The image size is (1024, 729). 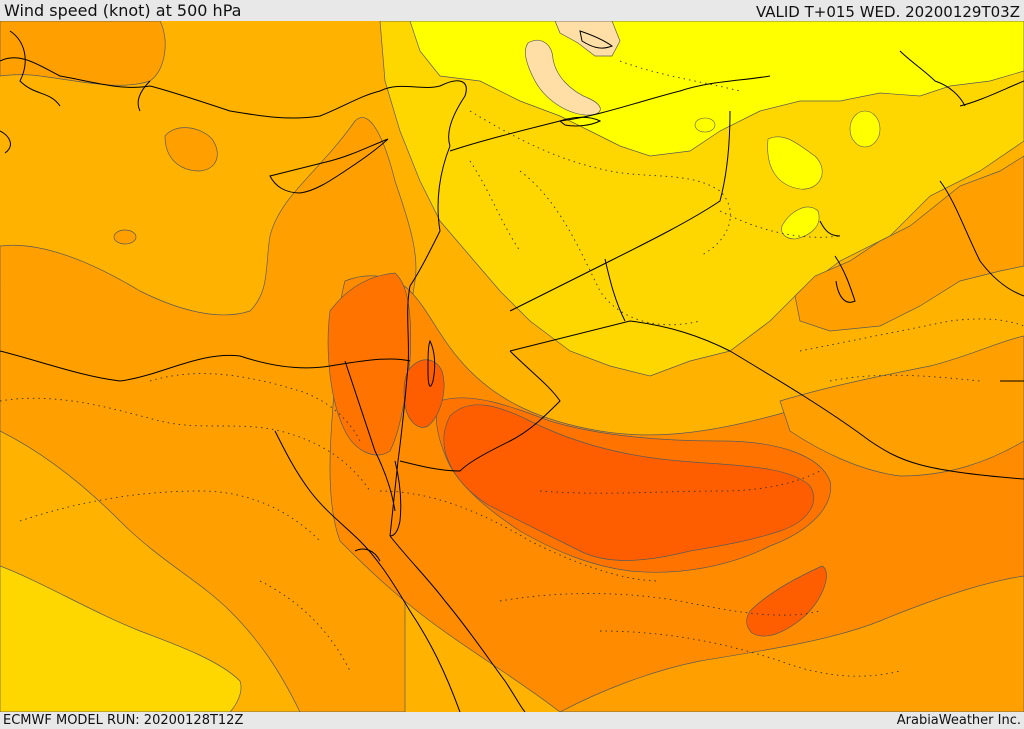 What do you see at coordinates (716, 89) in the screenshot?
I see `band-yellow-north` at bounding box center [716, 89].